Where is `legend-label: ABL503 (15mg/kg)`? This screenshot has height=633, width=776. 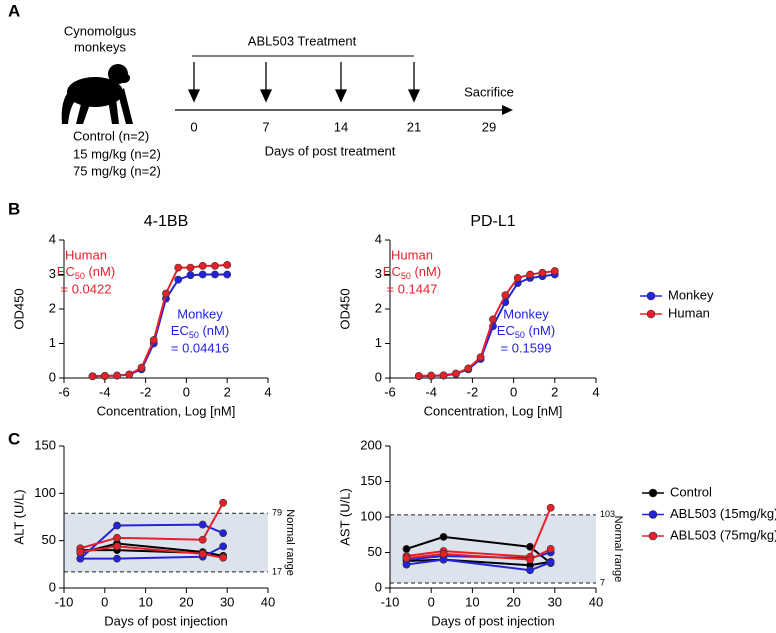 legend-label: ABL503 (15mg/kg) is located at coordinates (723, 513).